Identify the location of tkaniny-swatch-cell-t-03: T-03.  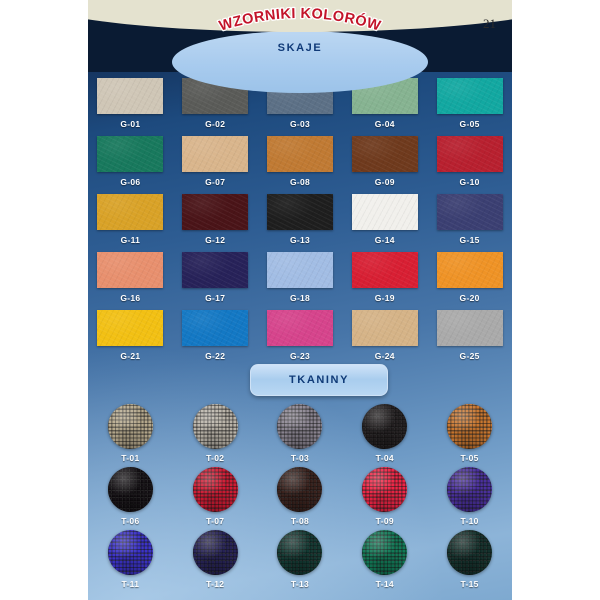
(300, 435).